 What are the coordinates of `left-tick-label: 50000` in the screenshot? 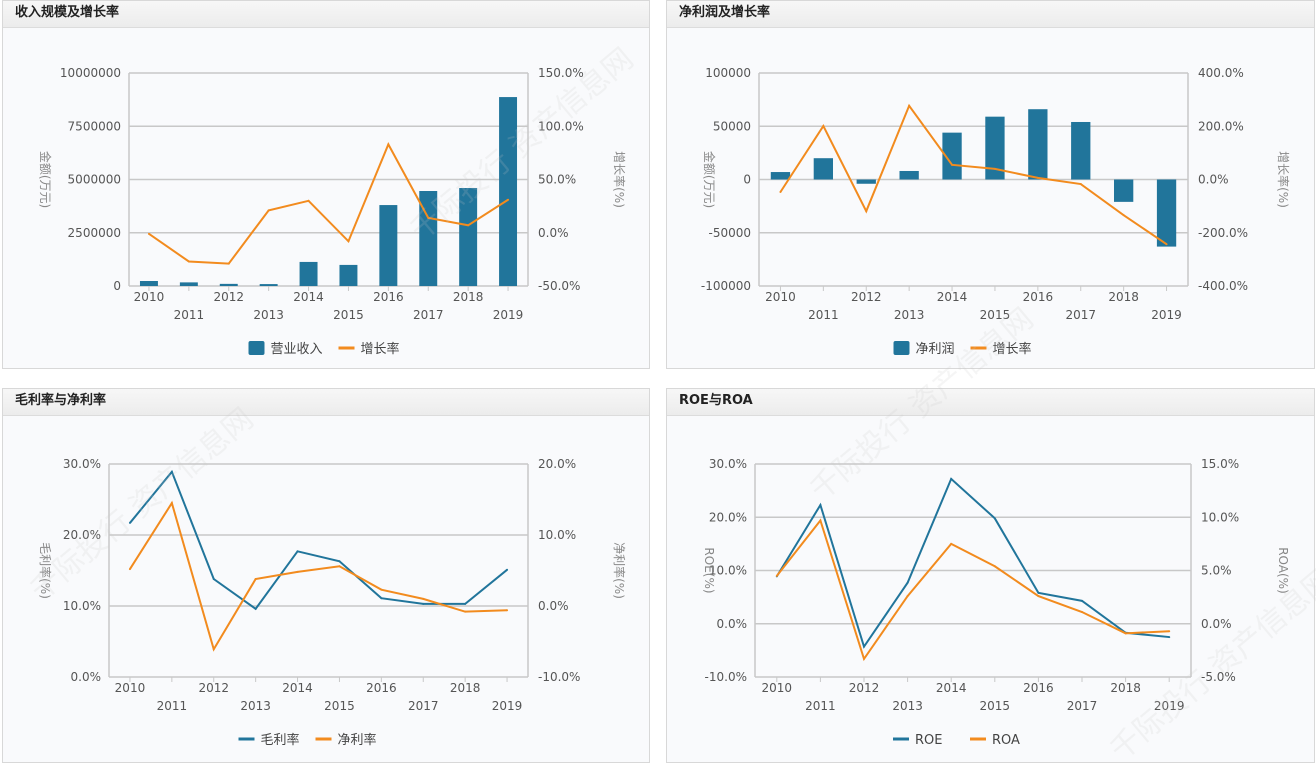 It's located at (732, 126).